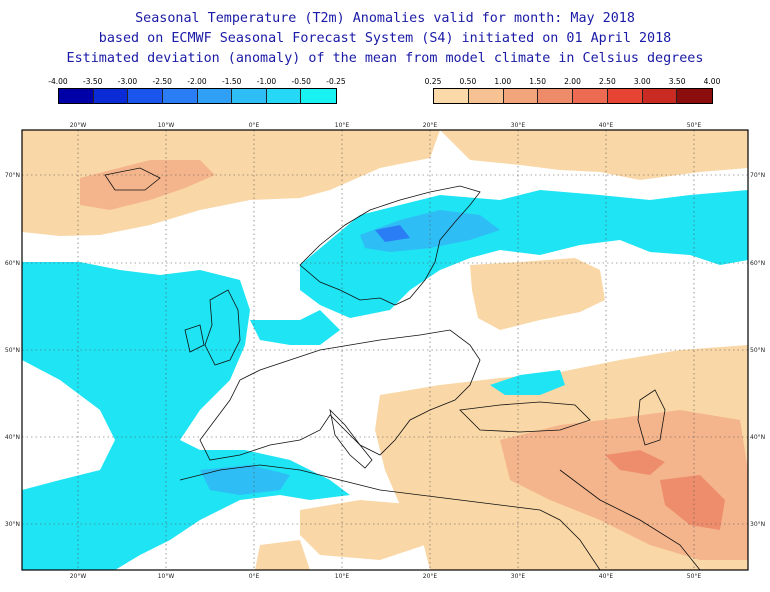  Describe the element at coordinates (266, 81) in the screenshot. I see `legend_negative-label: -1.00` at that location.